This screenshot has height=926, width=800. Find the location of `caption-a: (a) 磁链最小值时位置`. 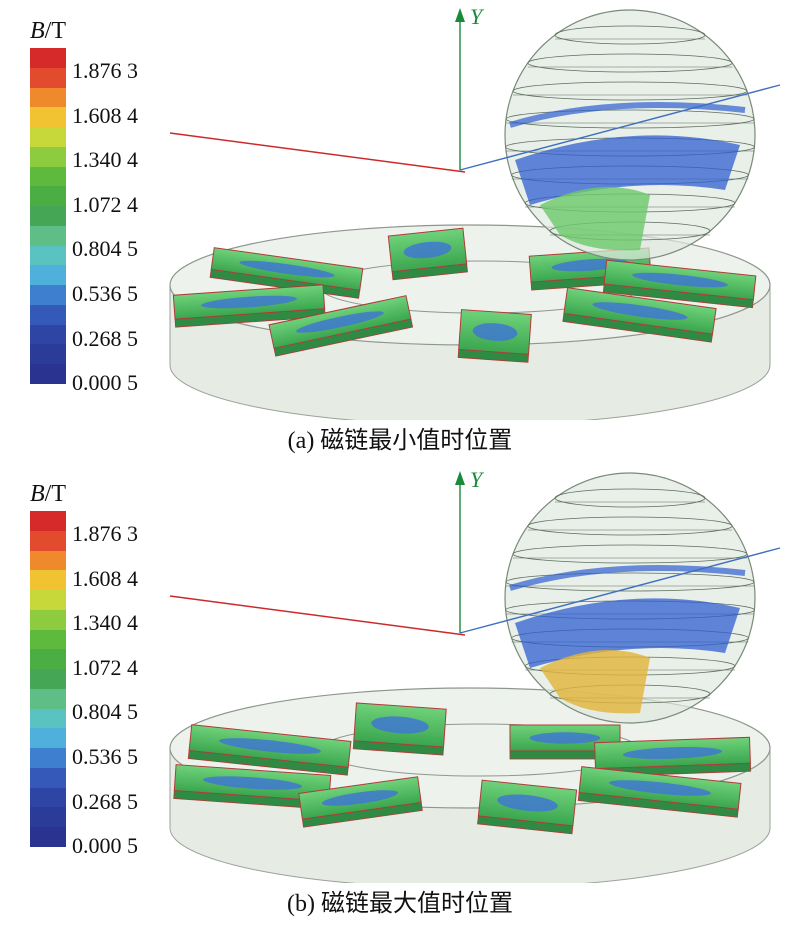

caption-a: (a) 磁链最小值时位置 is located at coordinates (400, 441).